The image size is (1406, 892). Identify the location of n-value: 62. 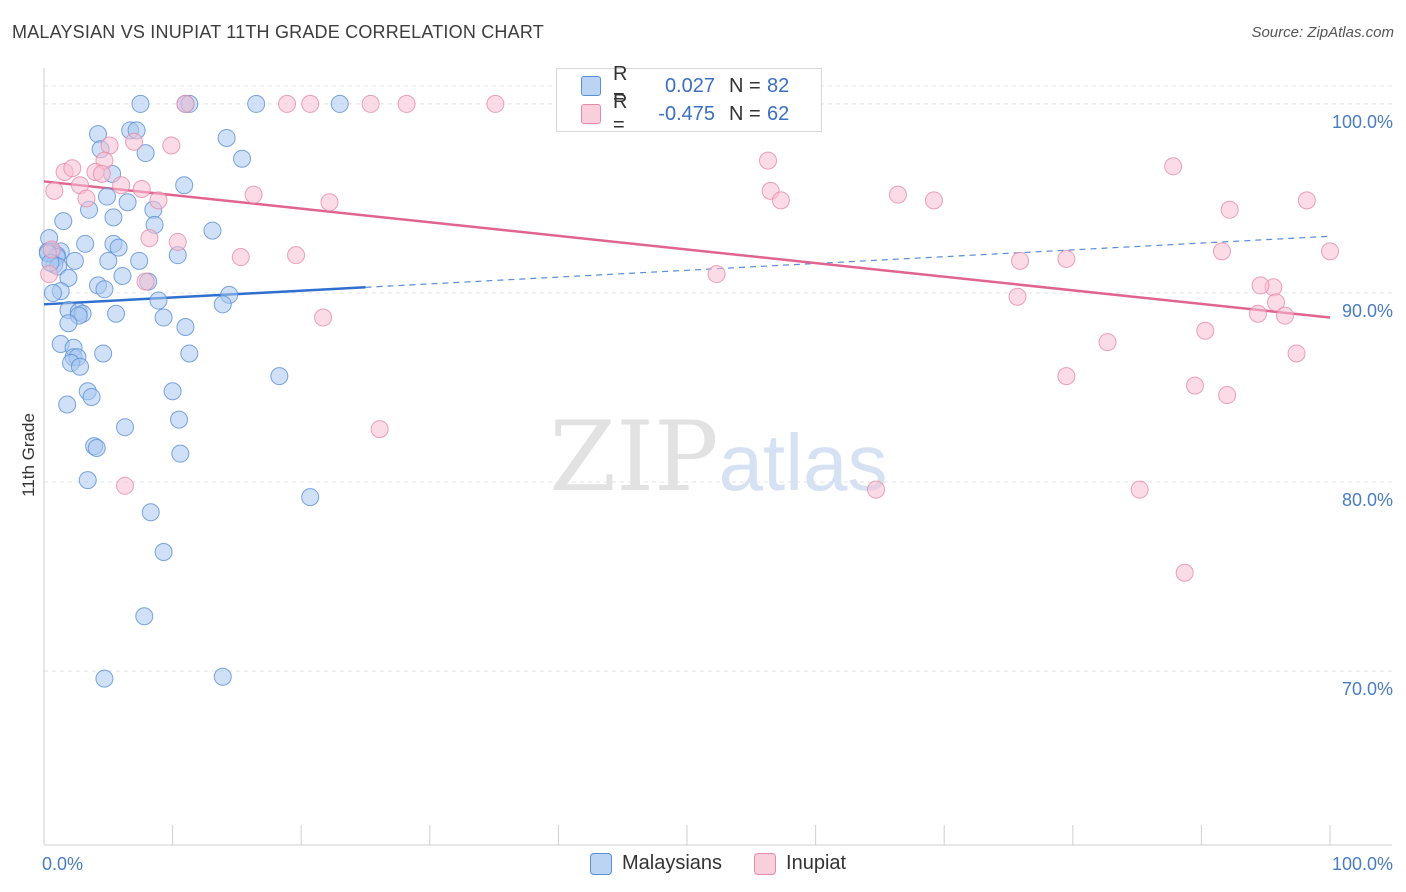
(778, 113).